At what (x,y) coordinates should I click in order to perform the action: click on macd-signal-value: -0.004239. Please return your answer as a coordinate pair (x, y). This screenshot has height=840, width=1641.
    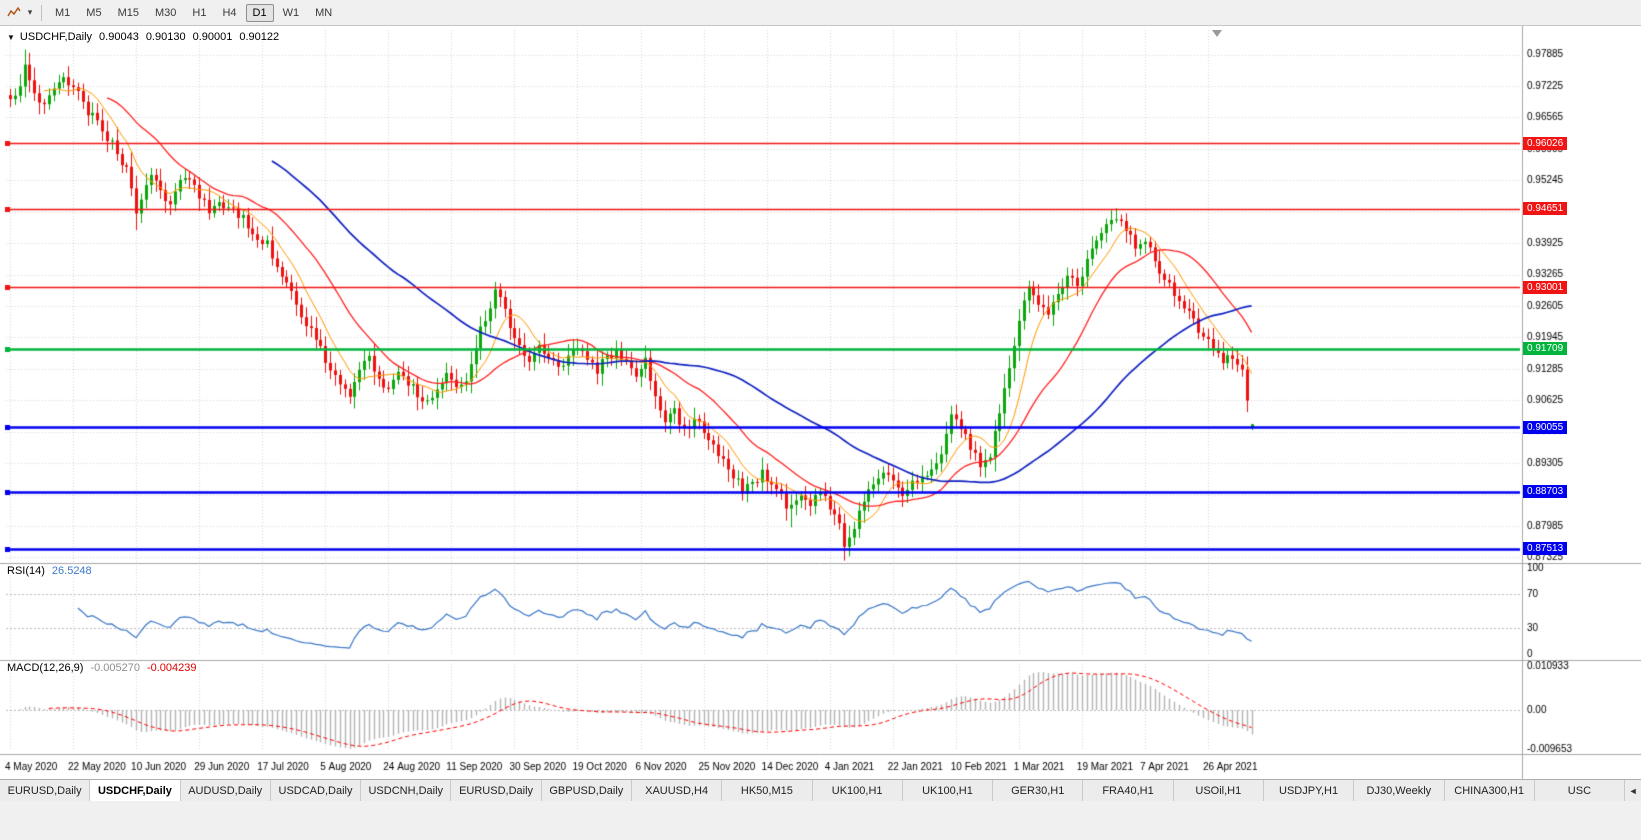
    Looking at the image, I should click on (171, 668).